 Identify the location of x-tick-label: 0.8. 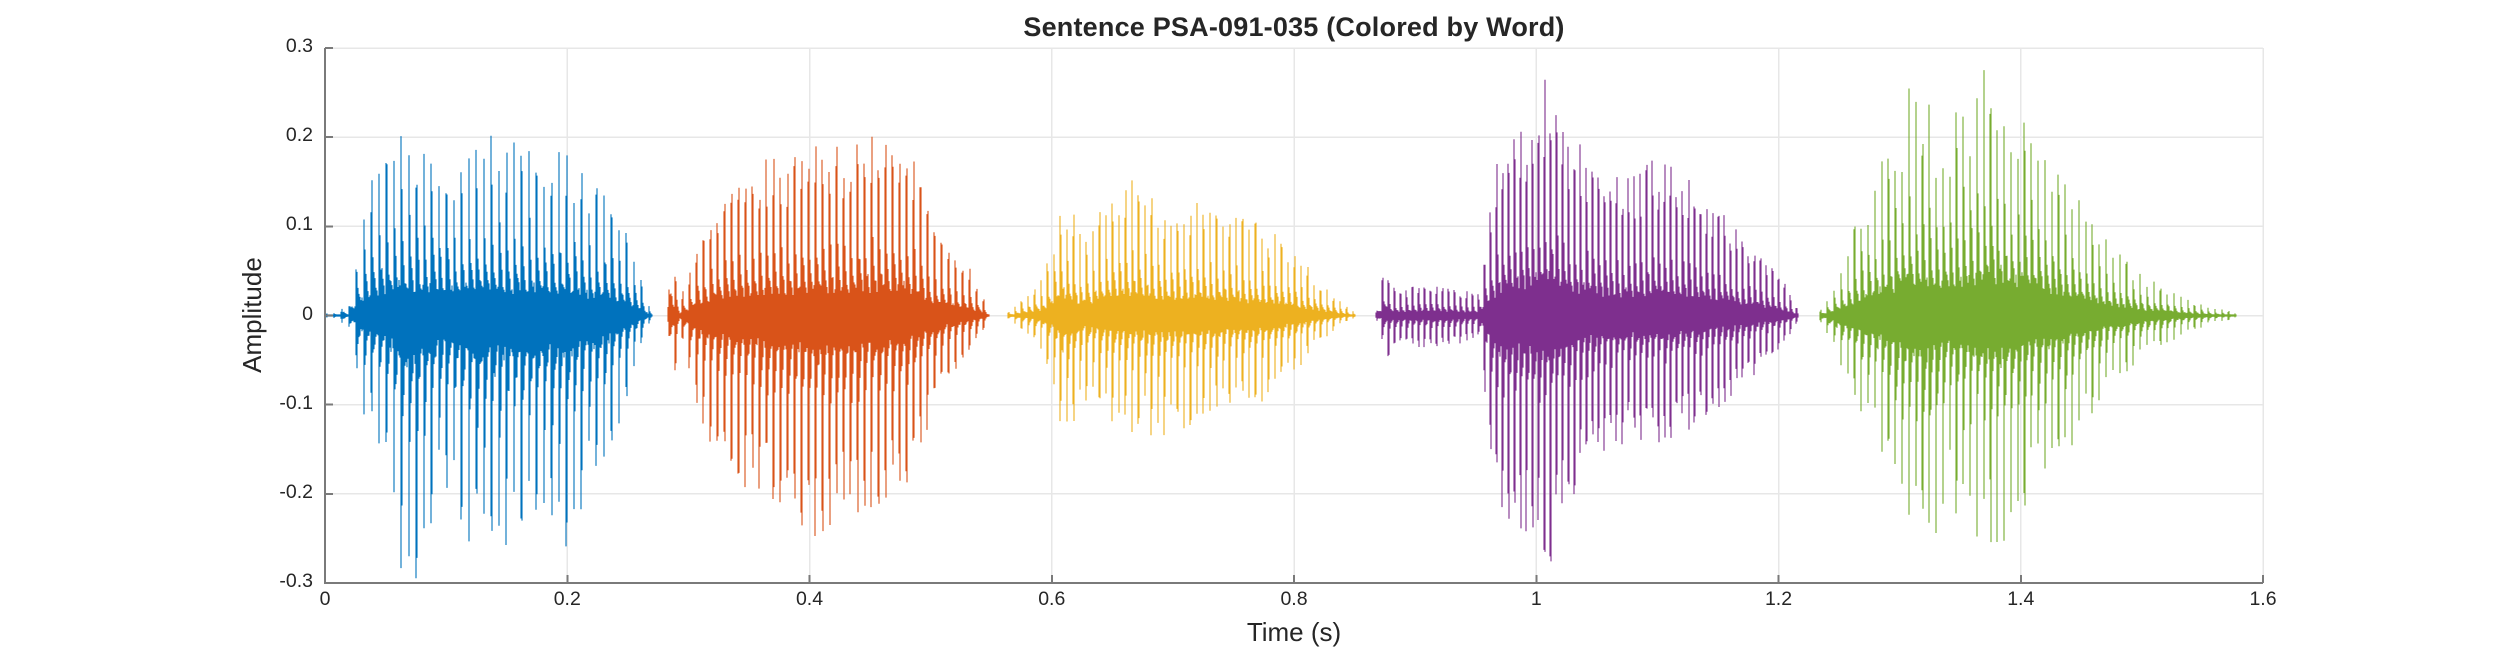
(1294, 599).